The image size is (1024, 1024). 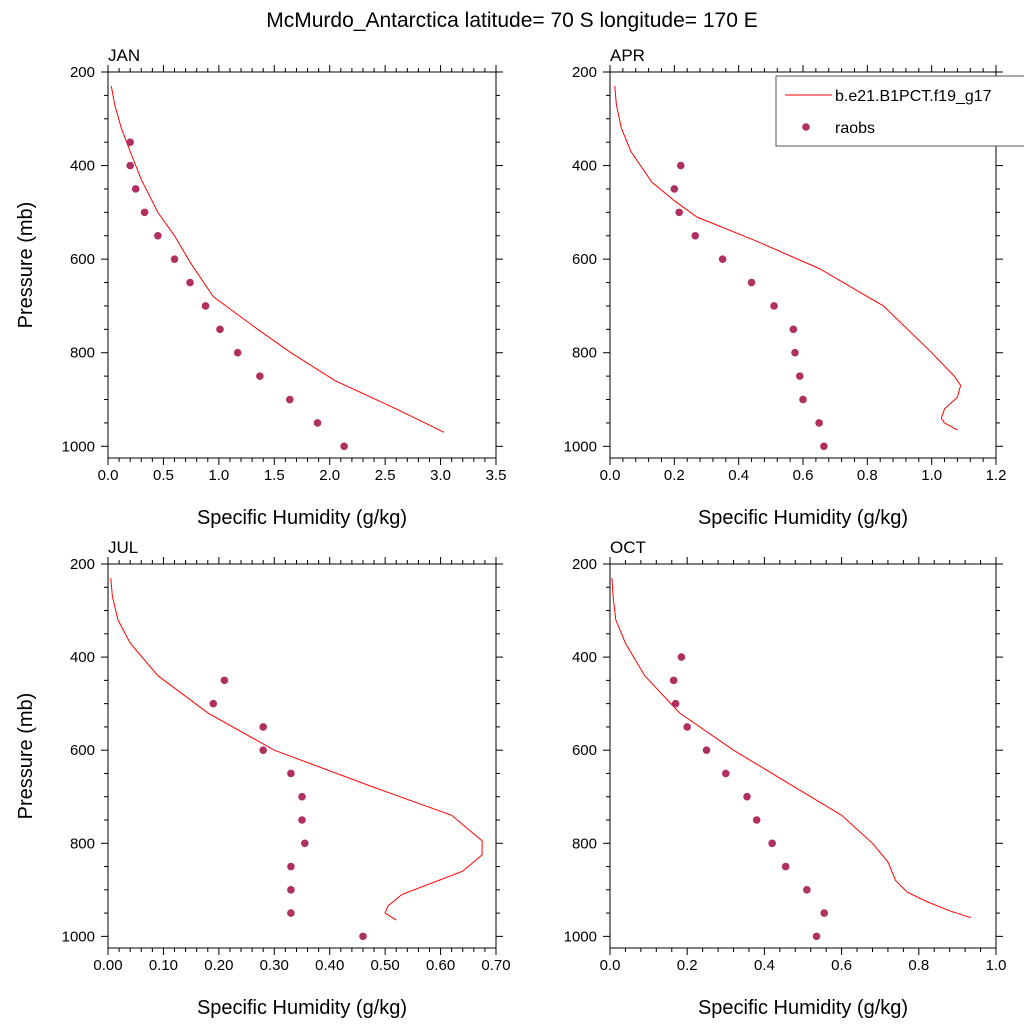 What do you see at coordinates (218, 965) in the screenshot?
I see `x-tick-label: 0.20` at bounding box center [218, 965].